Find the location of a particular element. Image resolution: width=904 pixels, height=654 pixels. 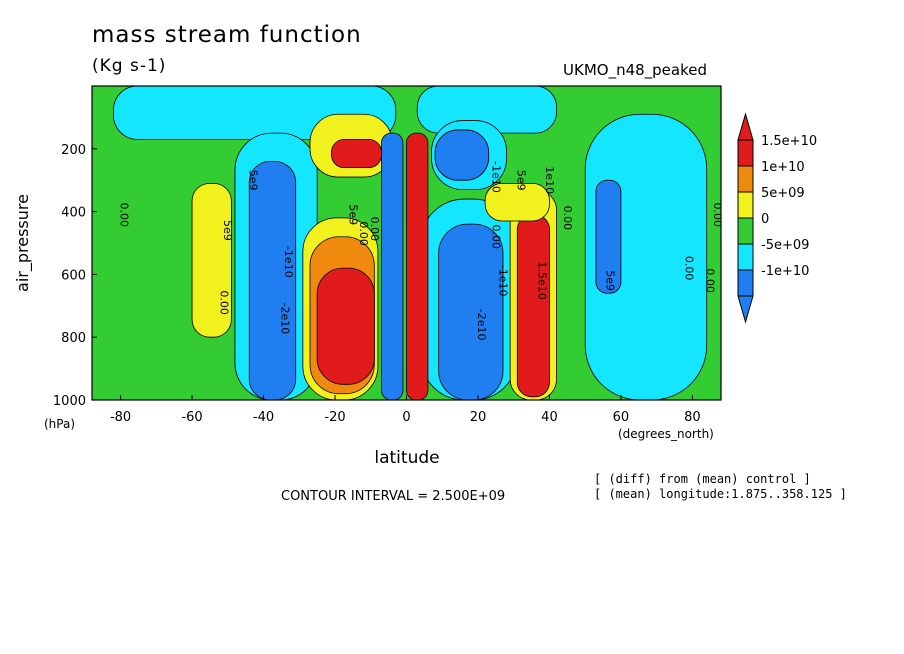

contour-region-south-upper-core is located at coordinates (356, 153).